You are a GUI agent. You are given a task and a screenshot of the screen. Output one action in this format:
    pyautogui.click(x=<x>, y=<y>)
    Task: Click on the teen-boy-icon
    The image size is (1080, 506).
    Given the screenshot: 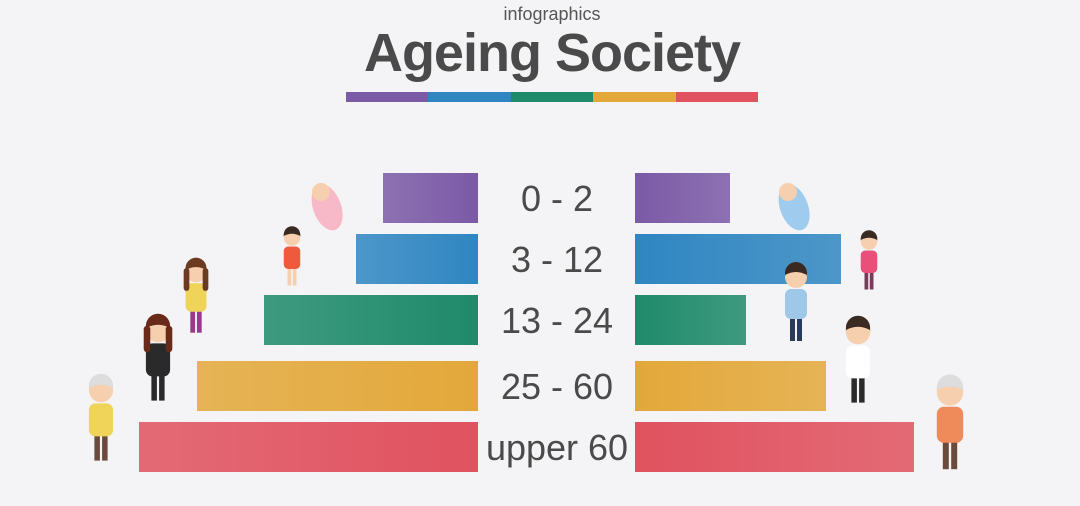 What is the action you would take?
    pyautogui.click(x=796, y=301)
    